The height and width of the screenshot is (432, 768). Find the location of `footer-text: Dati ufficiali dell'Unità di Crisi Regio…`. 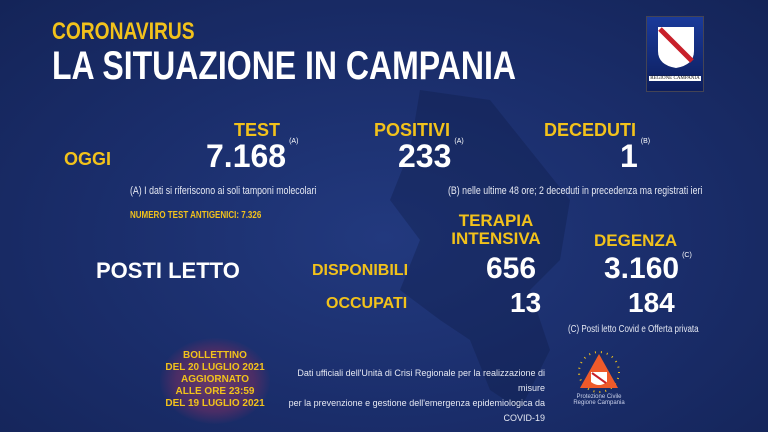

footer-text: Dati ufficiali dell'Unità di Crisi Regio… is located at coordinates (416, 395).